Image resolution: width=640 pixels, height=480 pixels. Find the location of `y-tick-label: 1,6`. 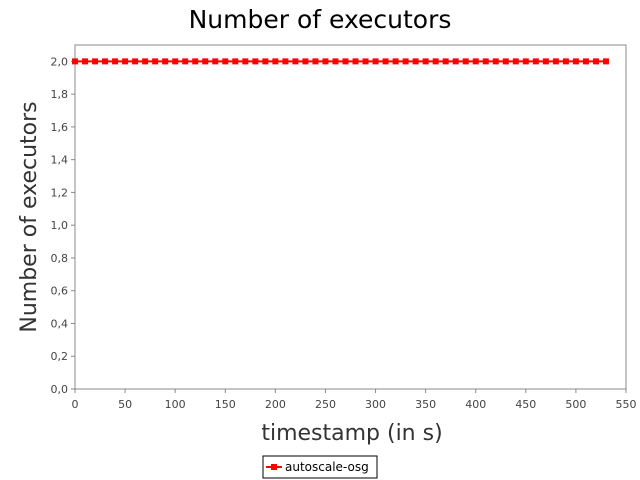

y-tick-label: 1,6 is located at coordinates (60, 127).